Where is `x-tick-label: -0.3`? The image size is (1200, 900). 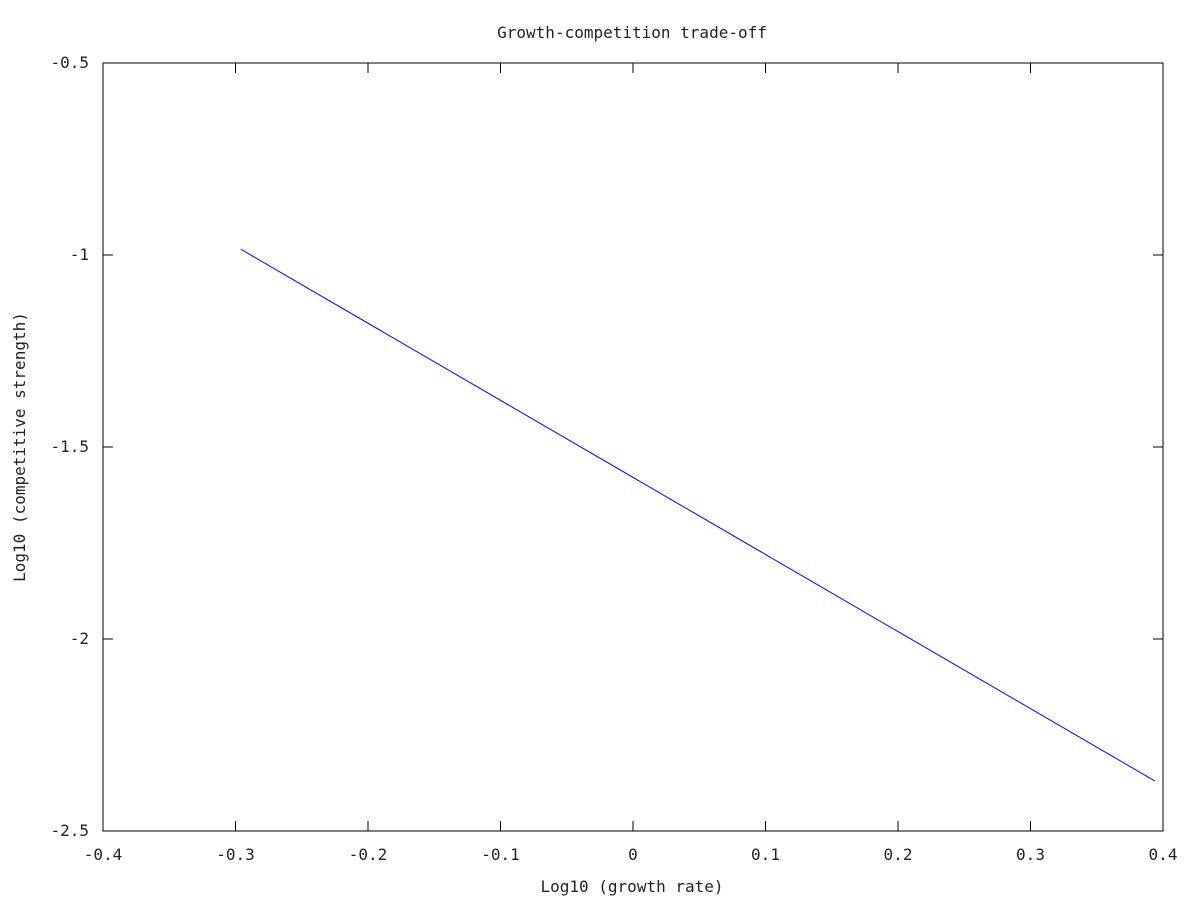
x-tick-label: -0.3 is located at coordinates (235, 854).